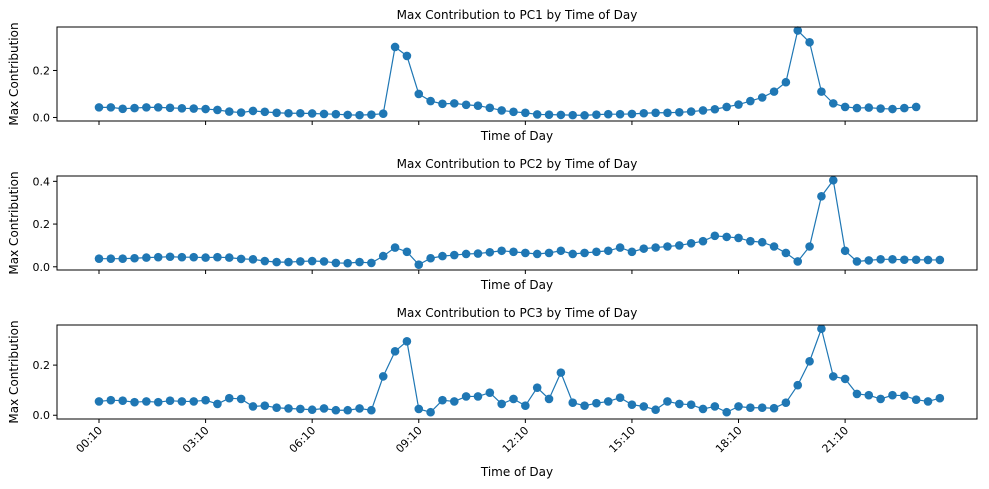 Image resolution: width=989 pixels, height=489 pixels. What do you see at coordinates (196, 440) in the screenshot?
I see `x-tick-label: 03:10` at bounding box center [196, 440].